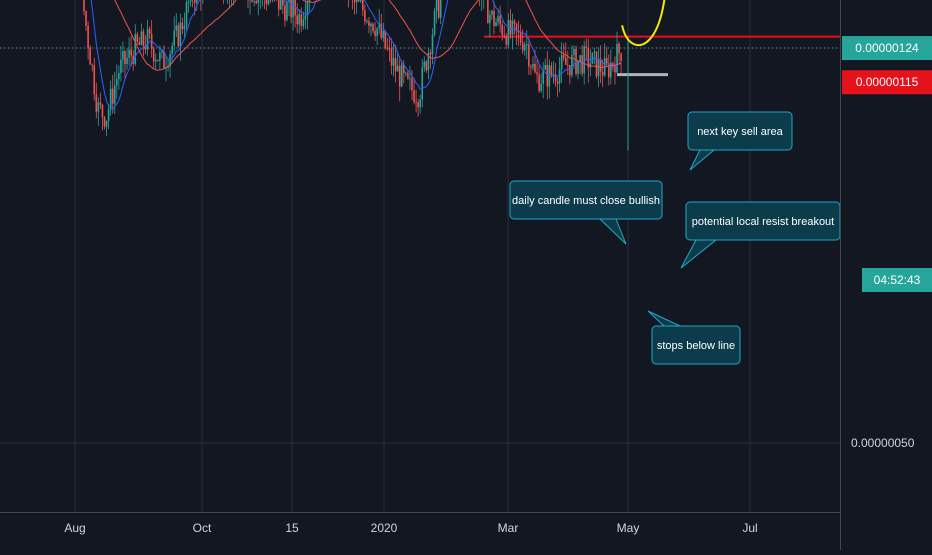 The height and width of the screenshot is (555, 932). I want to click on y-tick-label: 0.00000050, so click(883, 443).